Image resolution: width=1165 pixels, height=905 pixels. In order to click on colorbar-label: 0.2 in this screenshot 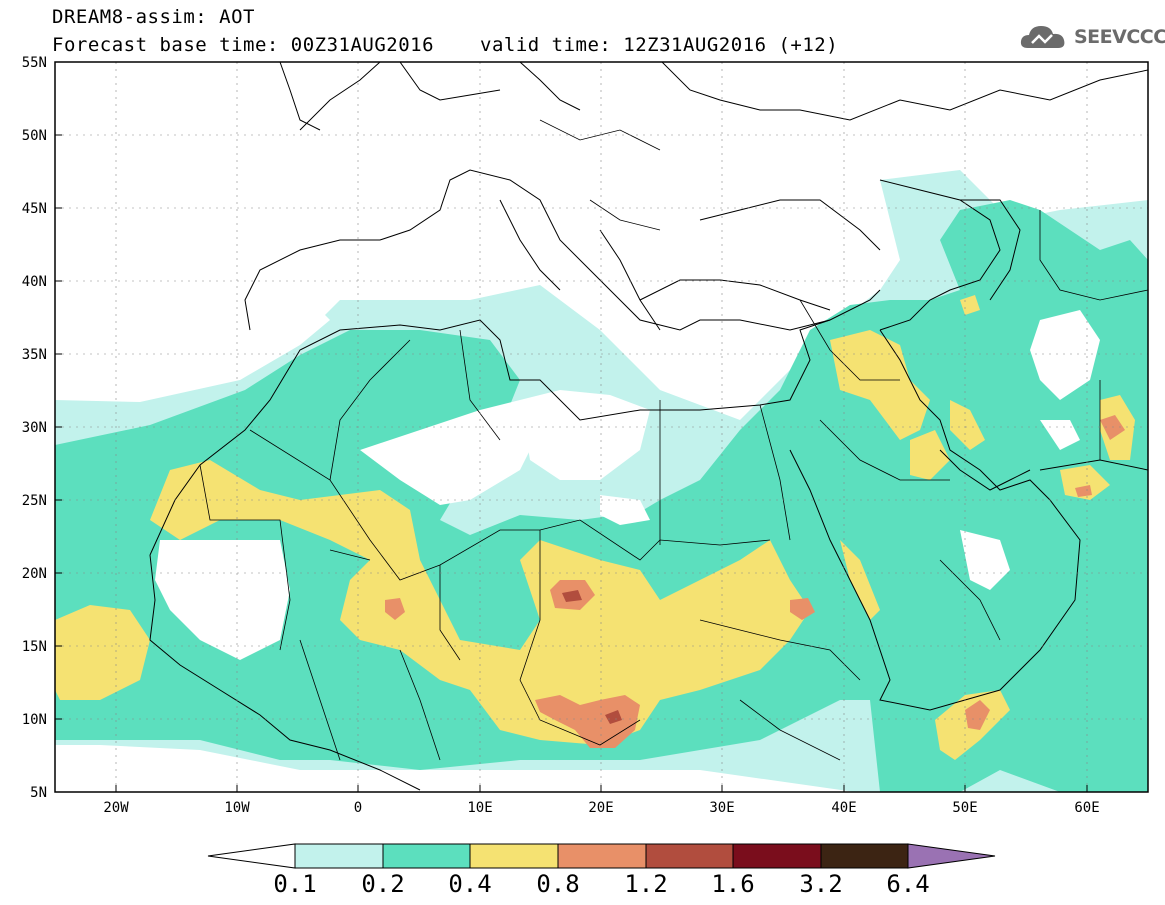, I will do `click(383, 884)`.